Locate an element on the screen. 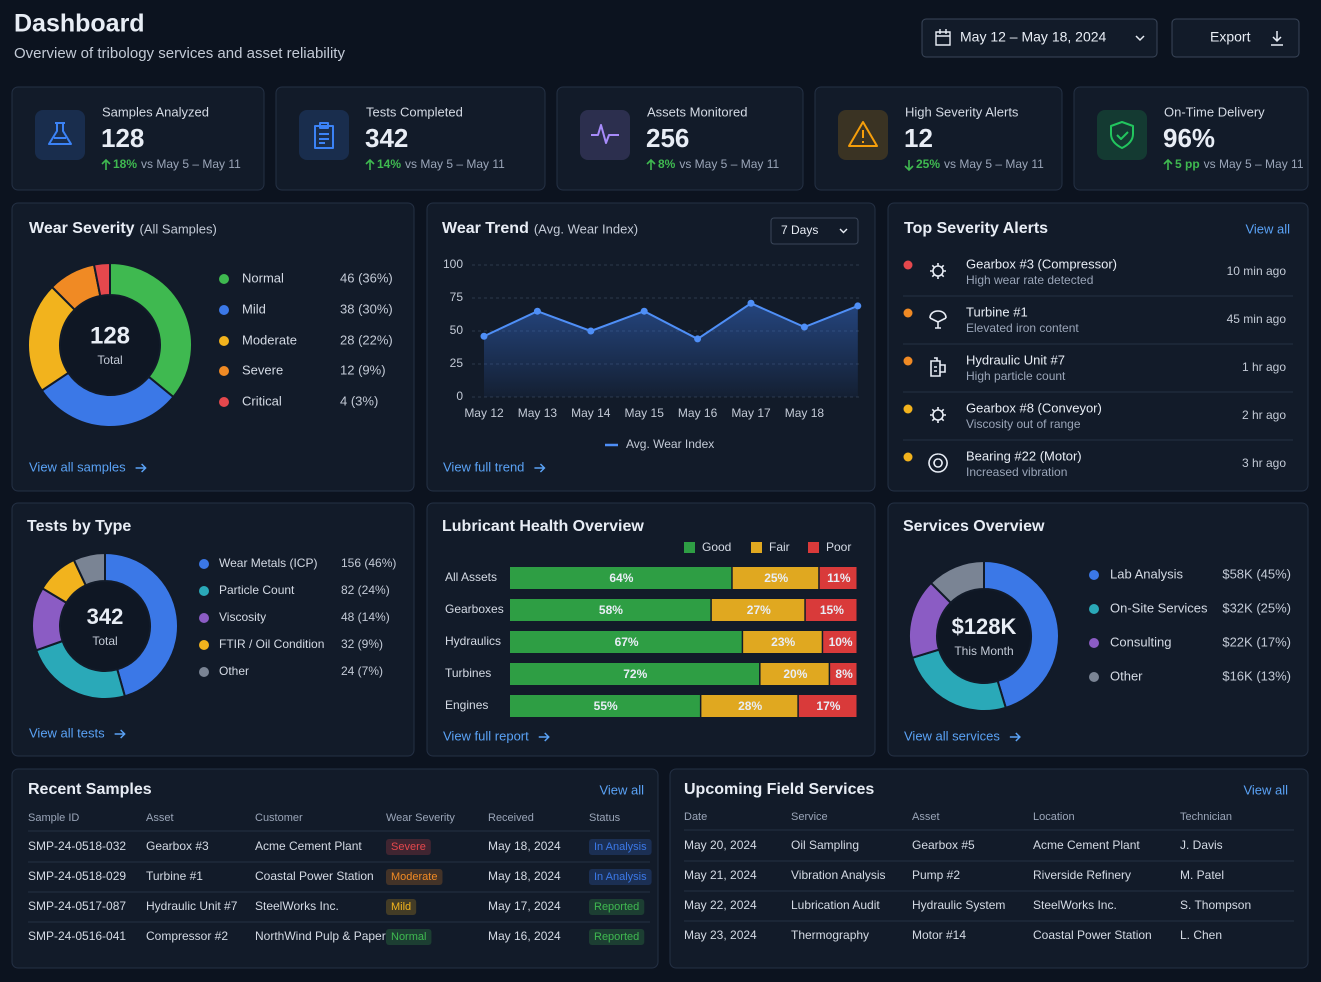  download-icon is located at coordinates (1277, 38).